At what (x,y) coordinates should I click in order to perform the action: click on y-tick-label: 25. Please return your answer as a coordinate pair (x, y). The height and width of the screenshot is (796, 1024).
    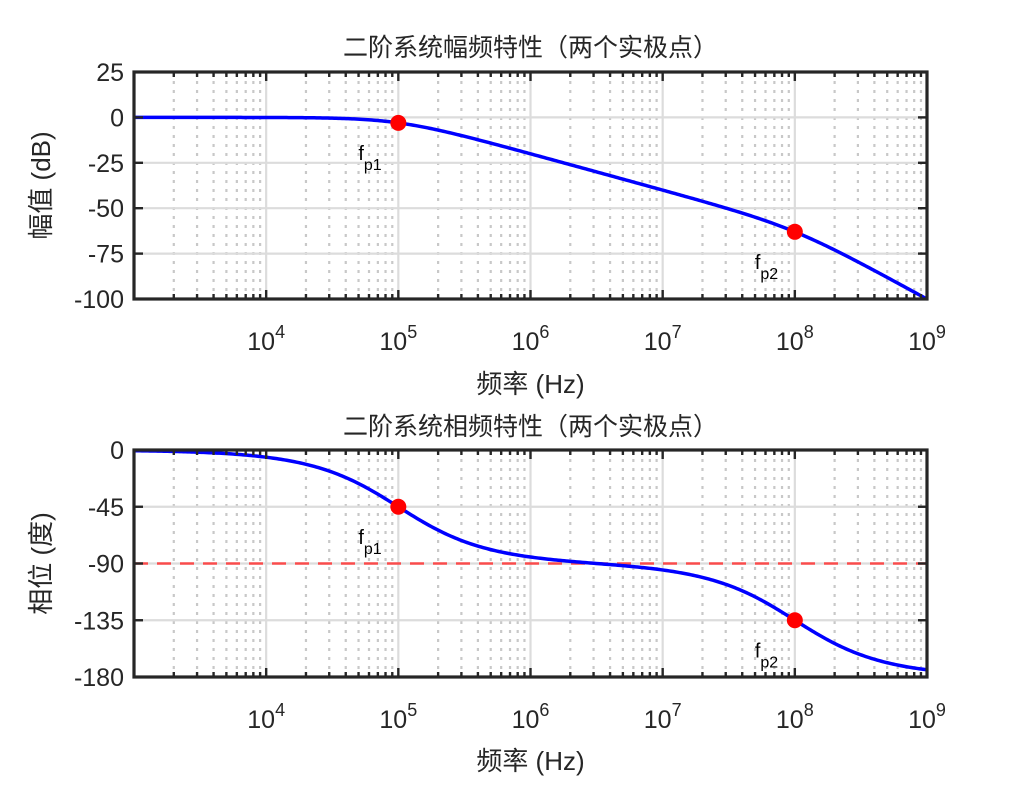
    Looking at the image, I should click on (110, 73).